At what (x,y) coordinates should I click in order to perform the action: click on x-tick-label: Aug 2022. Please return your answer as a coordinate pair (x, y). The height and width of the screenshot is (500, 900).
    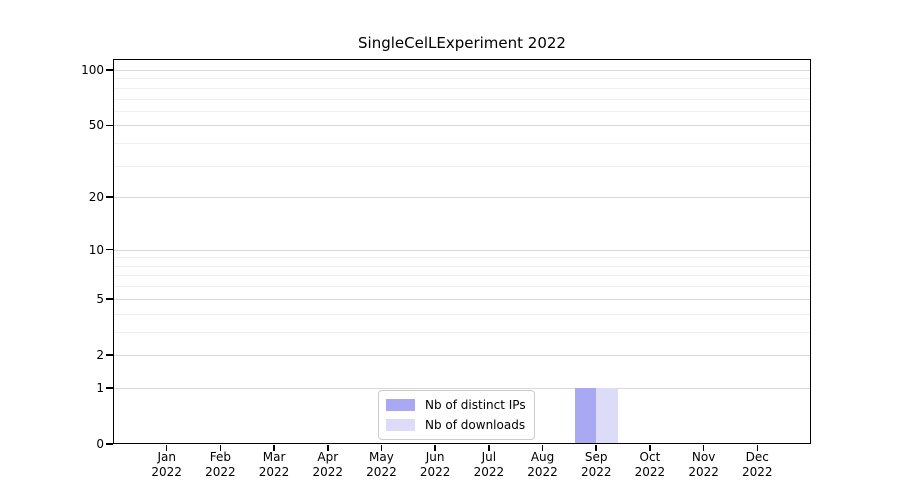
    Looking at the image, I should click on (543, 465).